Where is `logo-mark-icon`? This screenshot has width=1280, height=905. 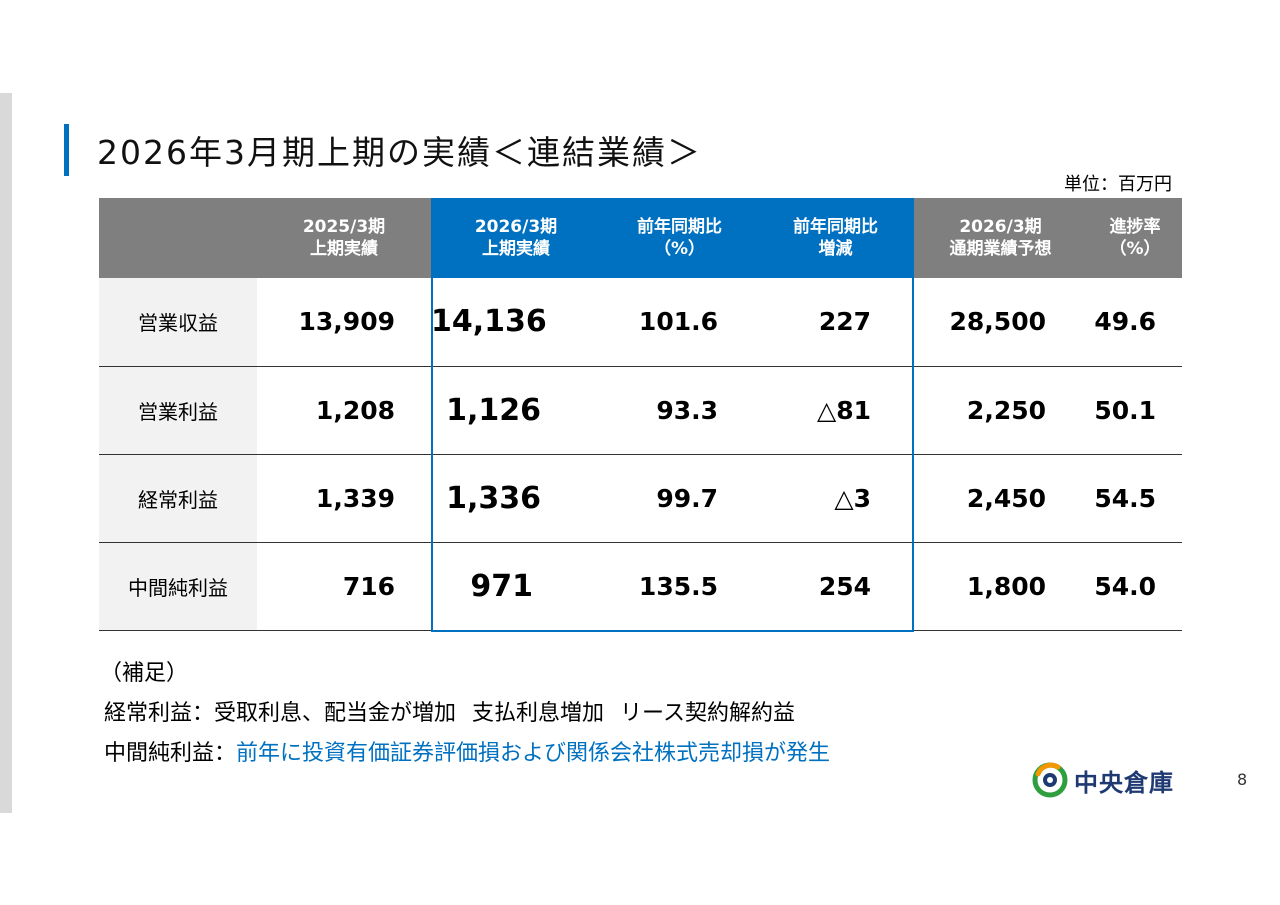
logo-mark-icon is located at coordinates (1050, 780).